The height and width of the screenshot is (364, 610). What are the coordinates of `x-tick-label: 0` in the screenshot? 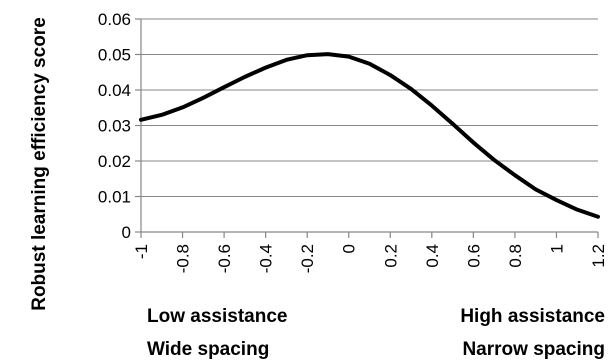 It's located at (349, 248).